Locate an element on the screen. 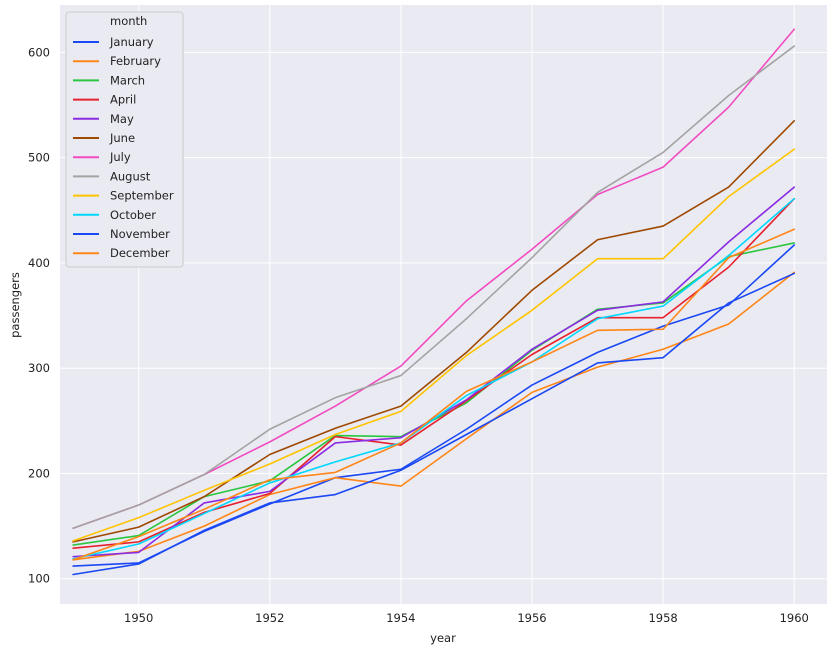 The height and width of the screenshot is (650, 835). y-tick-label: 200 is located at coordinates (39, 473).